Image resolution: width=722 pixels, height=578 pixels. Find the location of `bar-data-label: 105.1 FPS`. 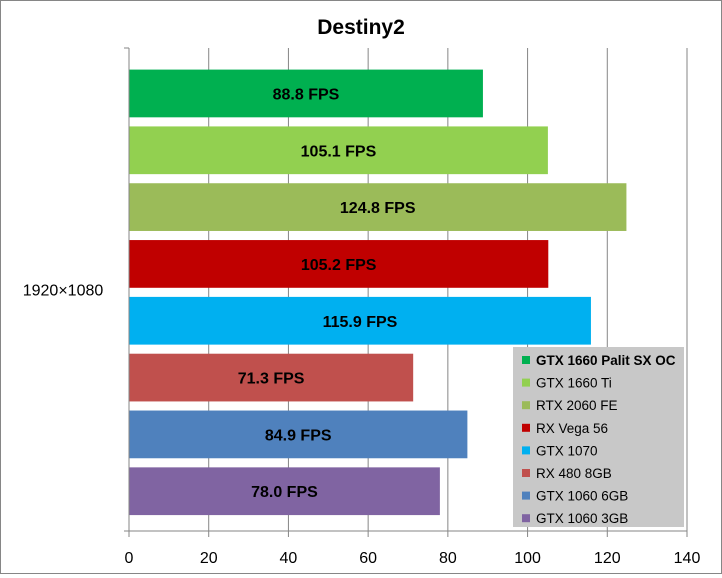

bar-data-label: 105.1 FPS is located at coordinates (339, 151).